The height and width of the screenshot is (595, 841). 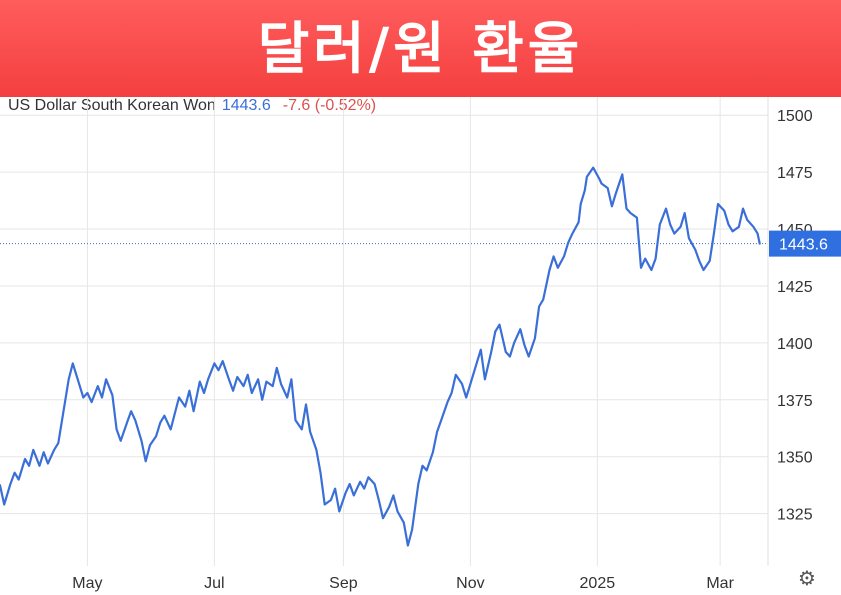 I want to click on x-tick-label: Nov, so click(x=470, y=583).